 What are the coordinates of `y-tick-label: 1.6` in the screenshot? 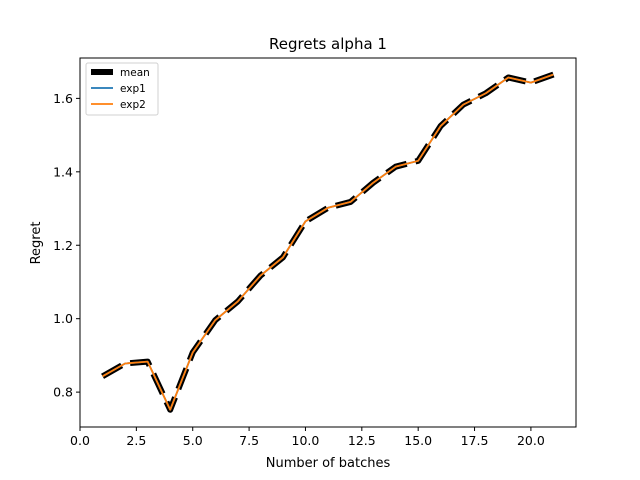 It's located at (63, 98).